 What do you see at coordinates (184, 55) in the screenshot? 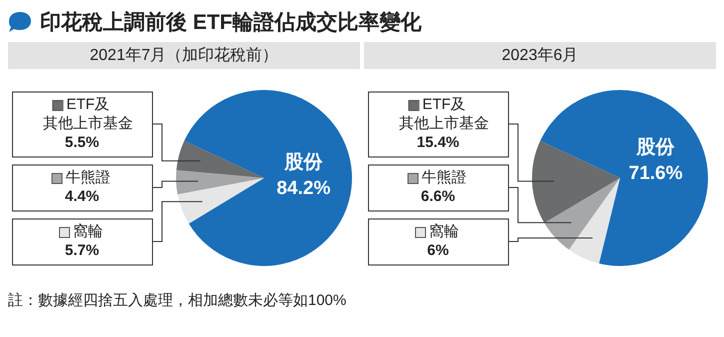
I see `chart-subtitle: 2021年7月（加印花稅前）` at bounding box center [184, 55].